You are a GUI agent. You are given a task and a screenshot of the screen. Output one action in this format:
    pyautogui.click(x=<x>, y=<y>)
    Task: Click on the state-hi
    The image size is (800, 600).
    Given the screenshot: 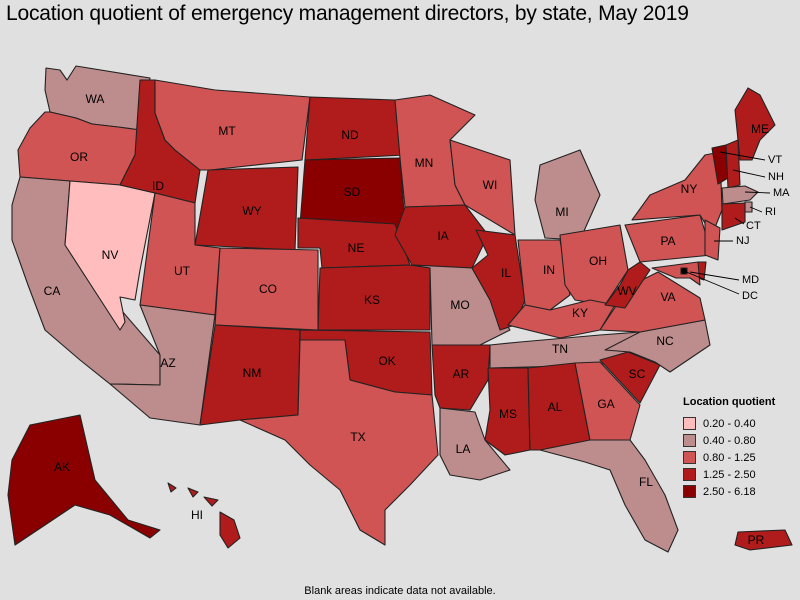 What is the action you would take?
    pyautogui.click(x=204, y=515)
    